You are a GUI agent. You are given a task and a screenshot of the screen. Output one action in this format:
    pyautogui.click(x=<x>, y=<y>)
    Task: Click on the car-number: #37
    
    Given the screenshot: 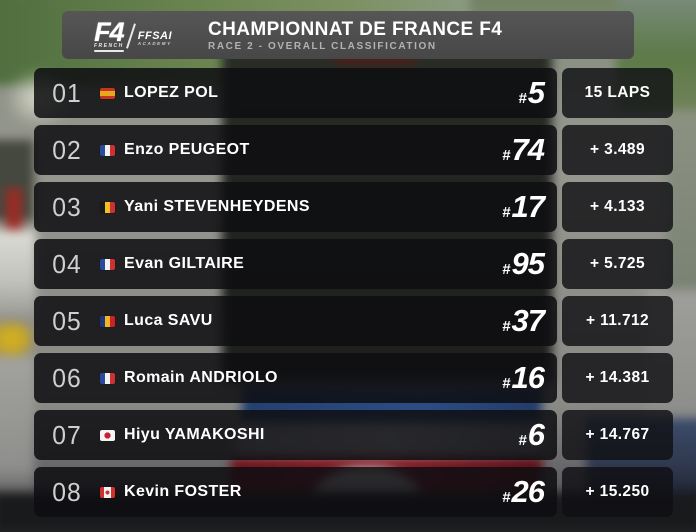 What is the action you would take?
    pyautogui.click(x=523, y=321)
    